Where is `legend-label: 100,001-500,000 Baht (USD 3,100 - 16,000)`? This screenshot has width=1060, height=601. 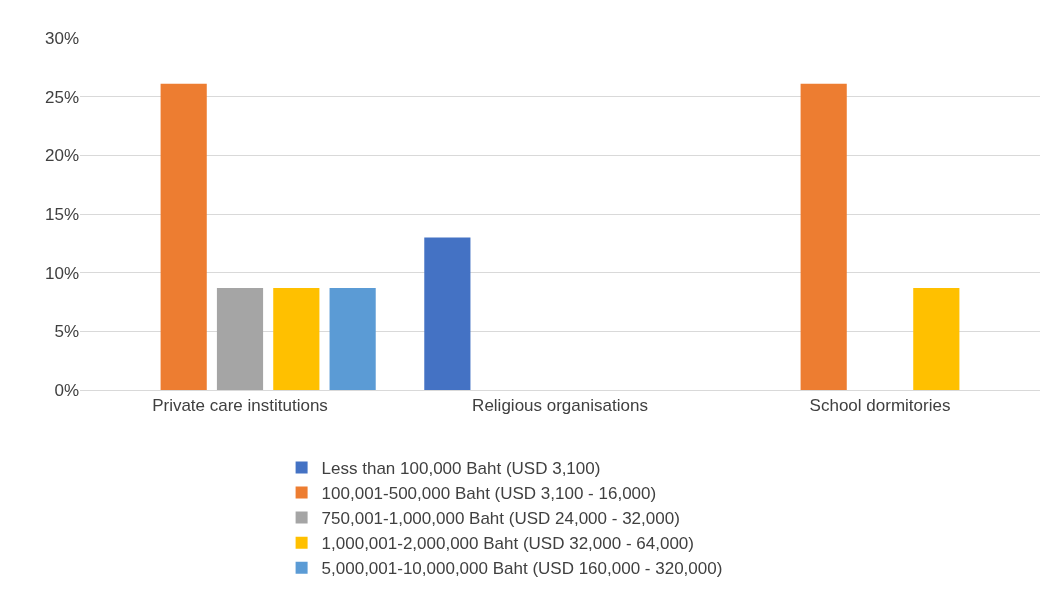 legend-label: 100,001-500,000 Baht (USD 3,100 - 16,000) is located at coordinates (489, 494).